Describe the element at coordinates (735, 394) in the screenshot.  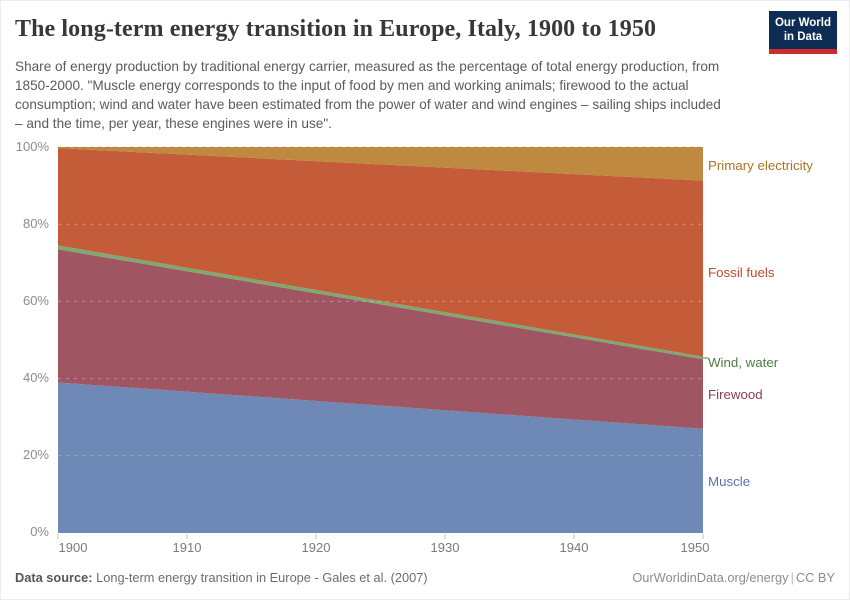
I see `legend-firewood: Firewood` at that location.